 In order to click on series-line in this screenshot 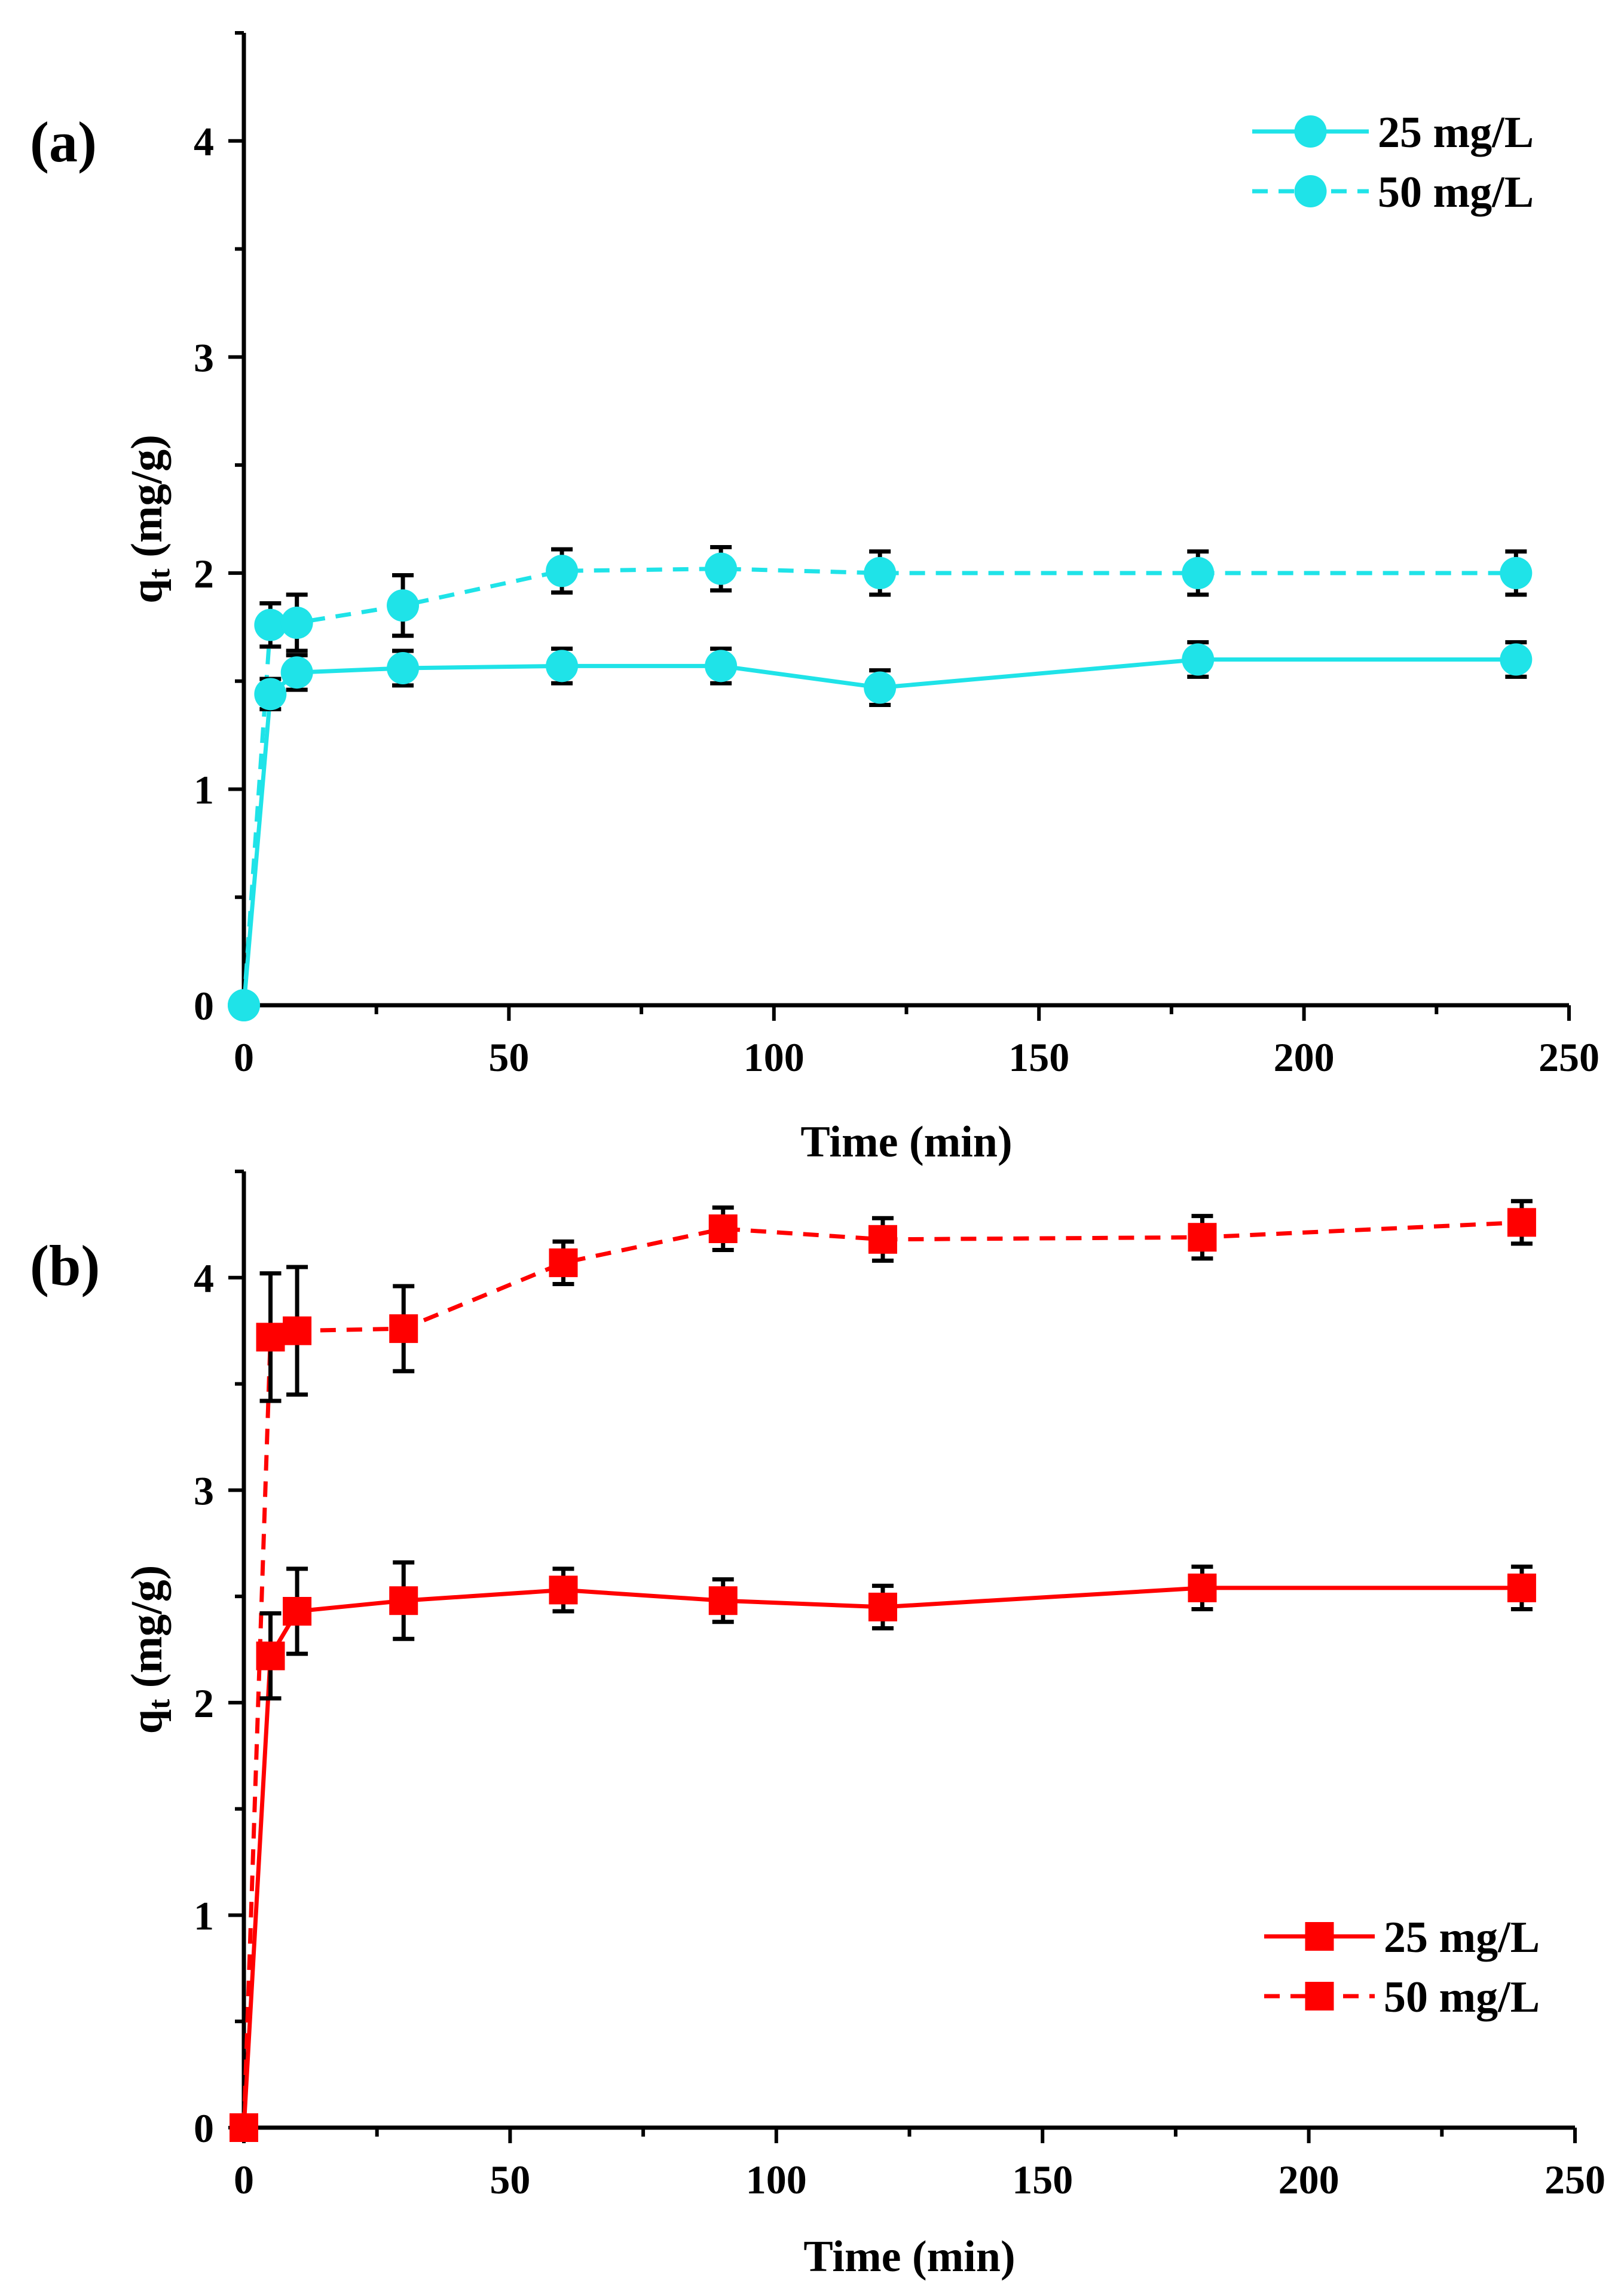, I will do `click(878, 831)`.